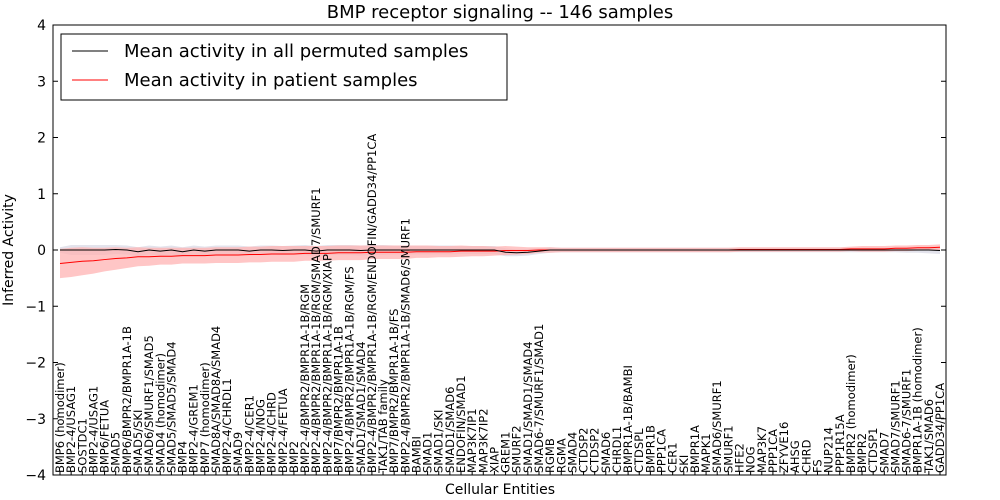 This screenshot has height=500, width=1000. I want to click on category-label: GREM1, so click(506, 452).